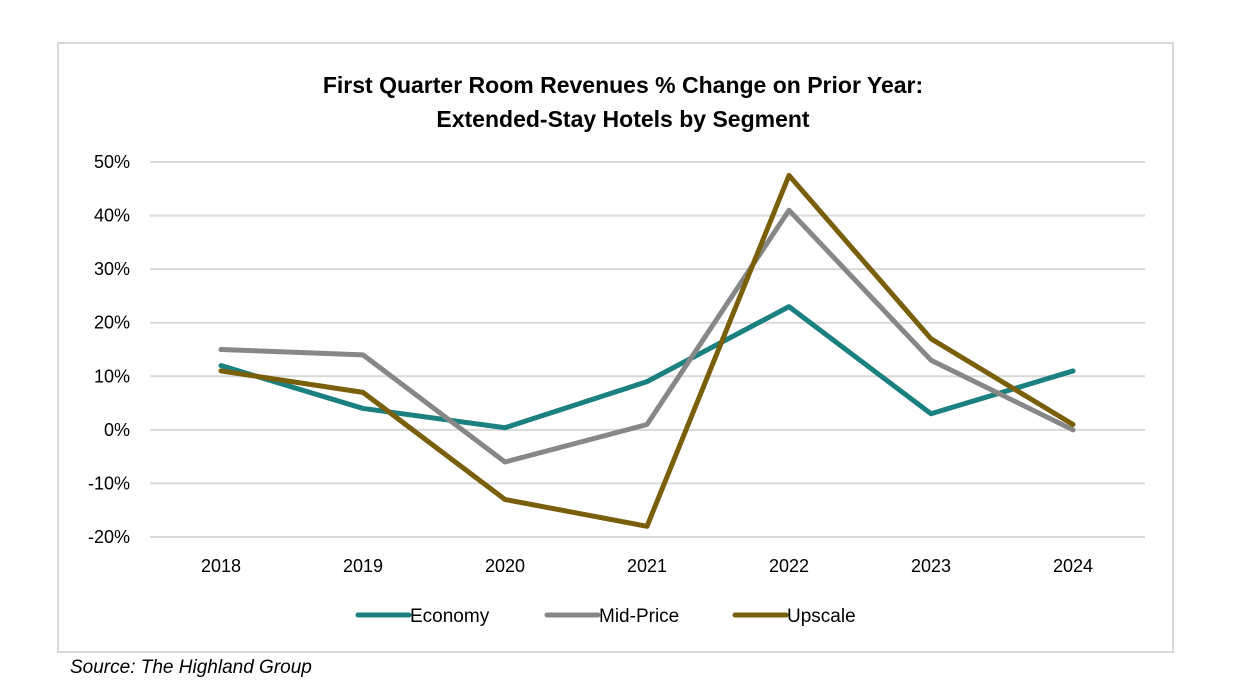 The image size is (1245, 700). Describe the element at coordinates (109, 483) in the screenshot. I see `y-tick-label: -10%` at that location.